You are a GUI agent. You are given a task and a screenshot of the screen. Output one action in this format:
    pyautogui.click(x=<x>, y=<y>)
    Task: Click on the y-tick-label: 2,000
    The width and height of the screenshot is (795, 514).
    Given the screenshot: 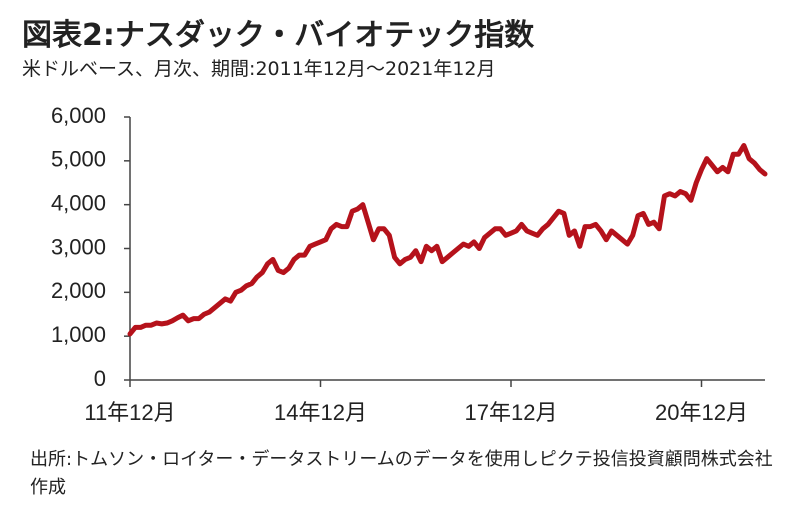 What is the action you would take?
    pyautogui.click(x=78, y=290)
    